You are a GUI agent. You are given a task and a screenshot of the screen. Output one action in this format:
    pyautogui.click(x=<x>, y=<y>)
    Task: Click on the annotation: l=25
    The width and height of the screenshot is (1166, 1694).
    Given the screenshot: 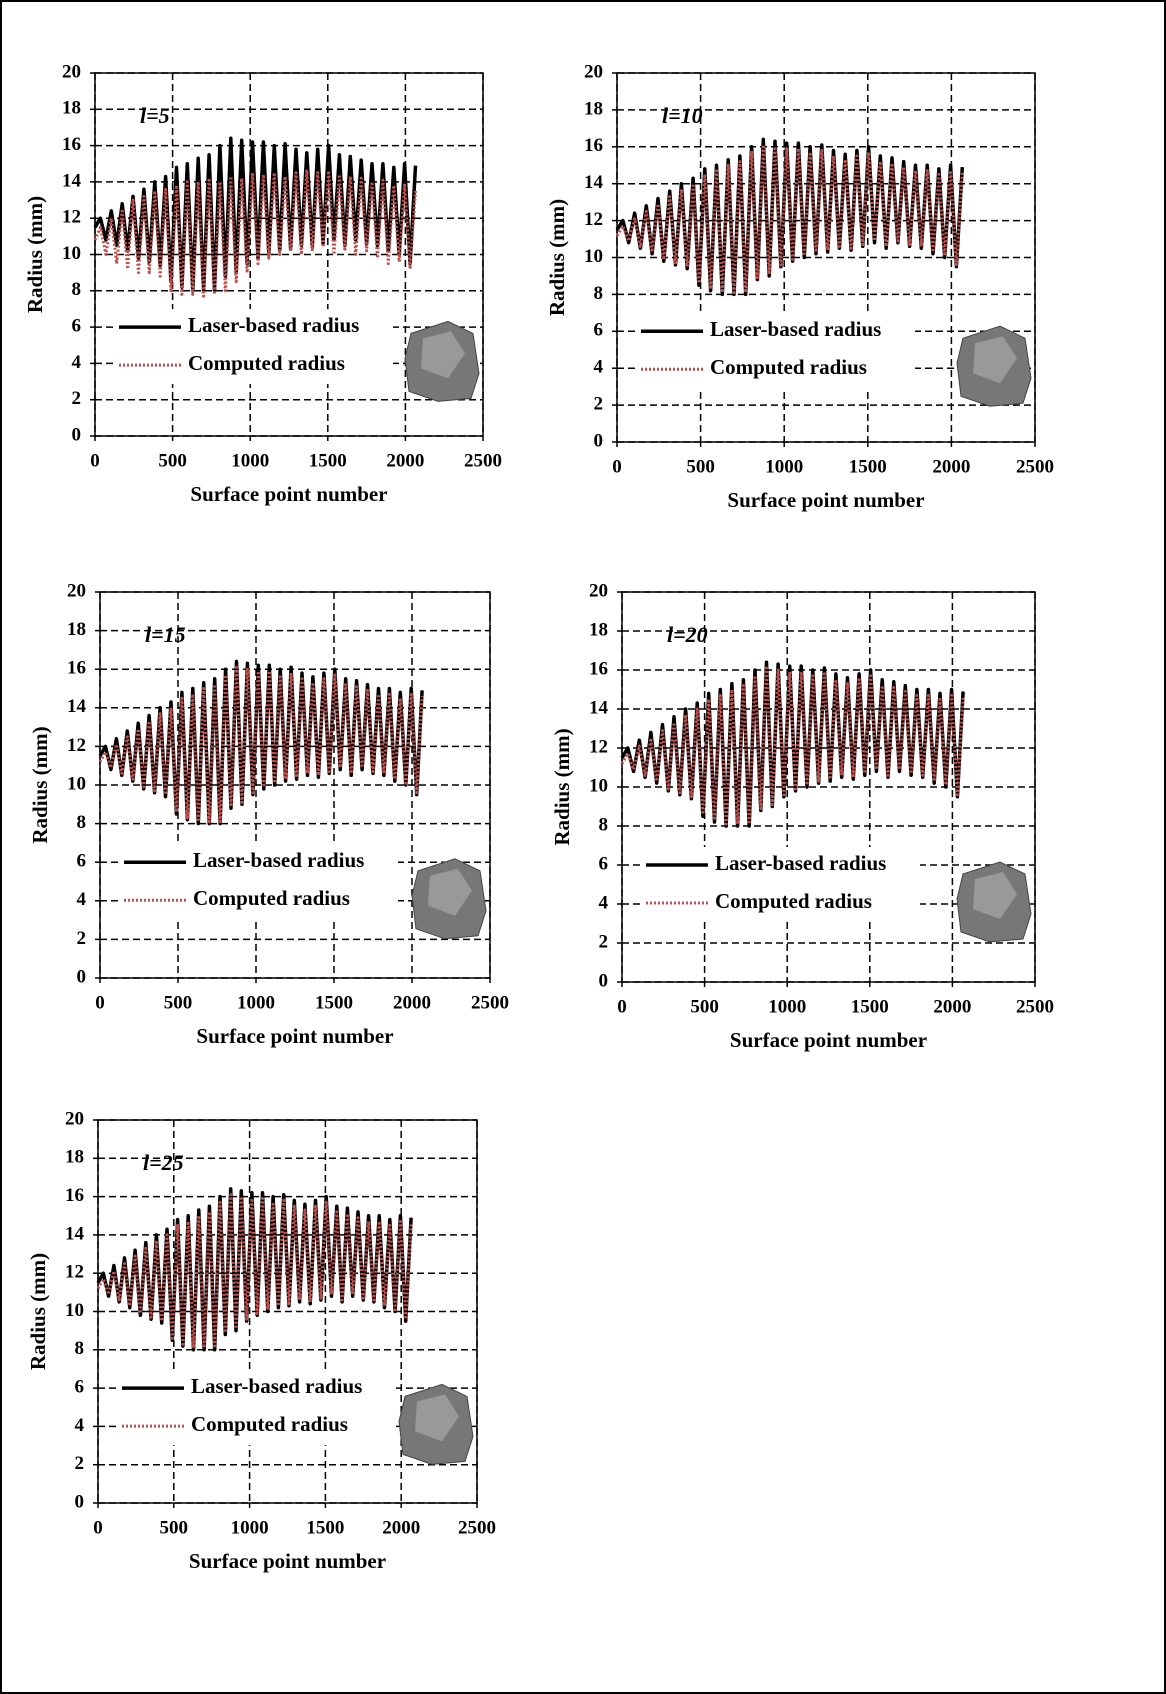 What is the action you would take?
    pyautogui.click(x=163, y=1162)
    